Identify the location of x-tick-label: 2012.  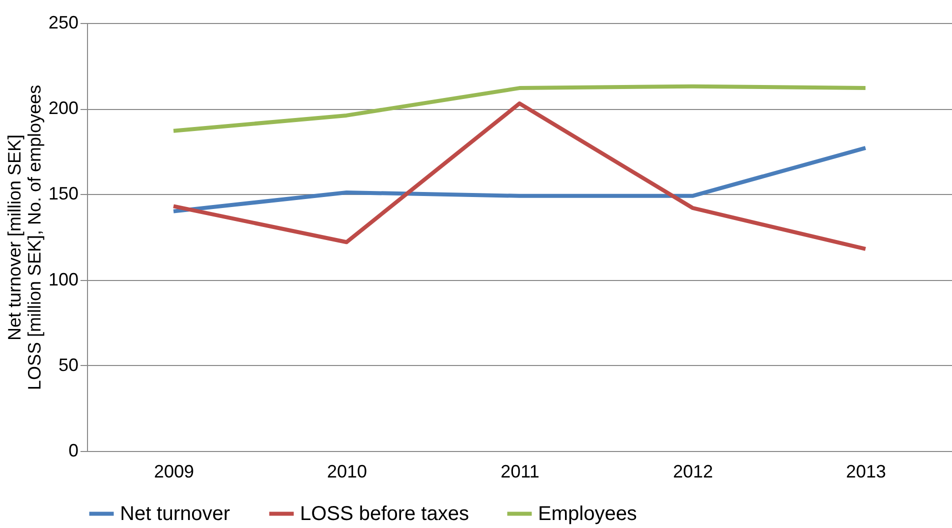
(693, 472).